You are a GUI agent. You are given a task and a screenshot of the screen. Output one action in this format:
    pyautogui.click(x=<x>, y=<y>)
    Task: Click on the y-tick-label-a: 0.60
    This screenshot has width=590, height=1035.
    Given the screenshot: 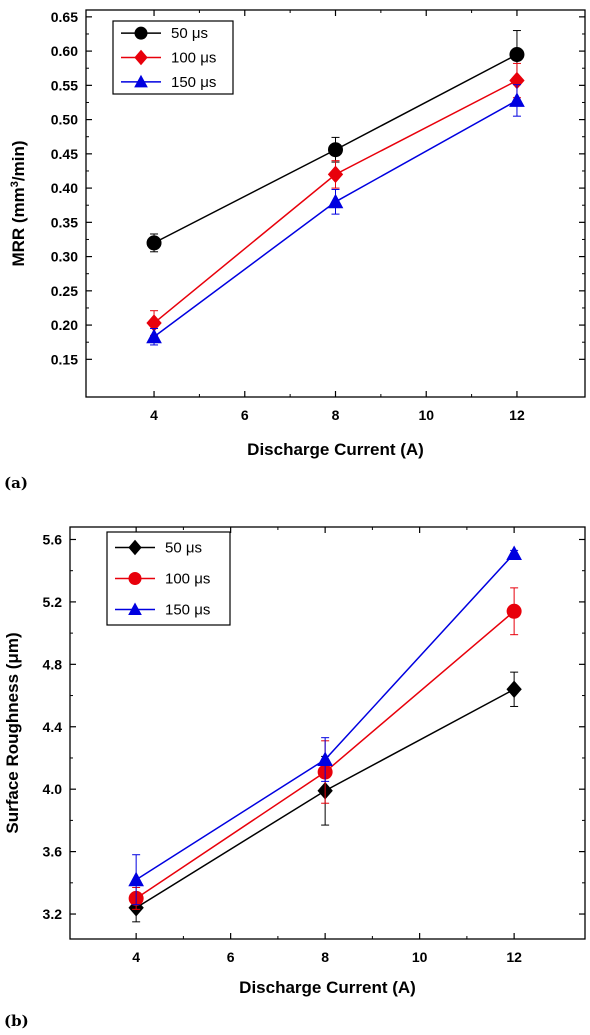 What is the action you would take?
    pyautogui.click(x=64, y=51)
    